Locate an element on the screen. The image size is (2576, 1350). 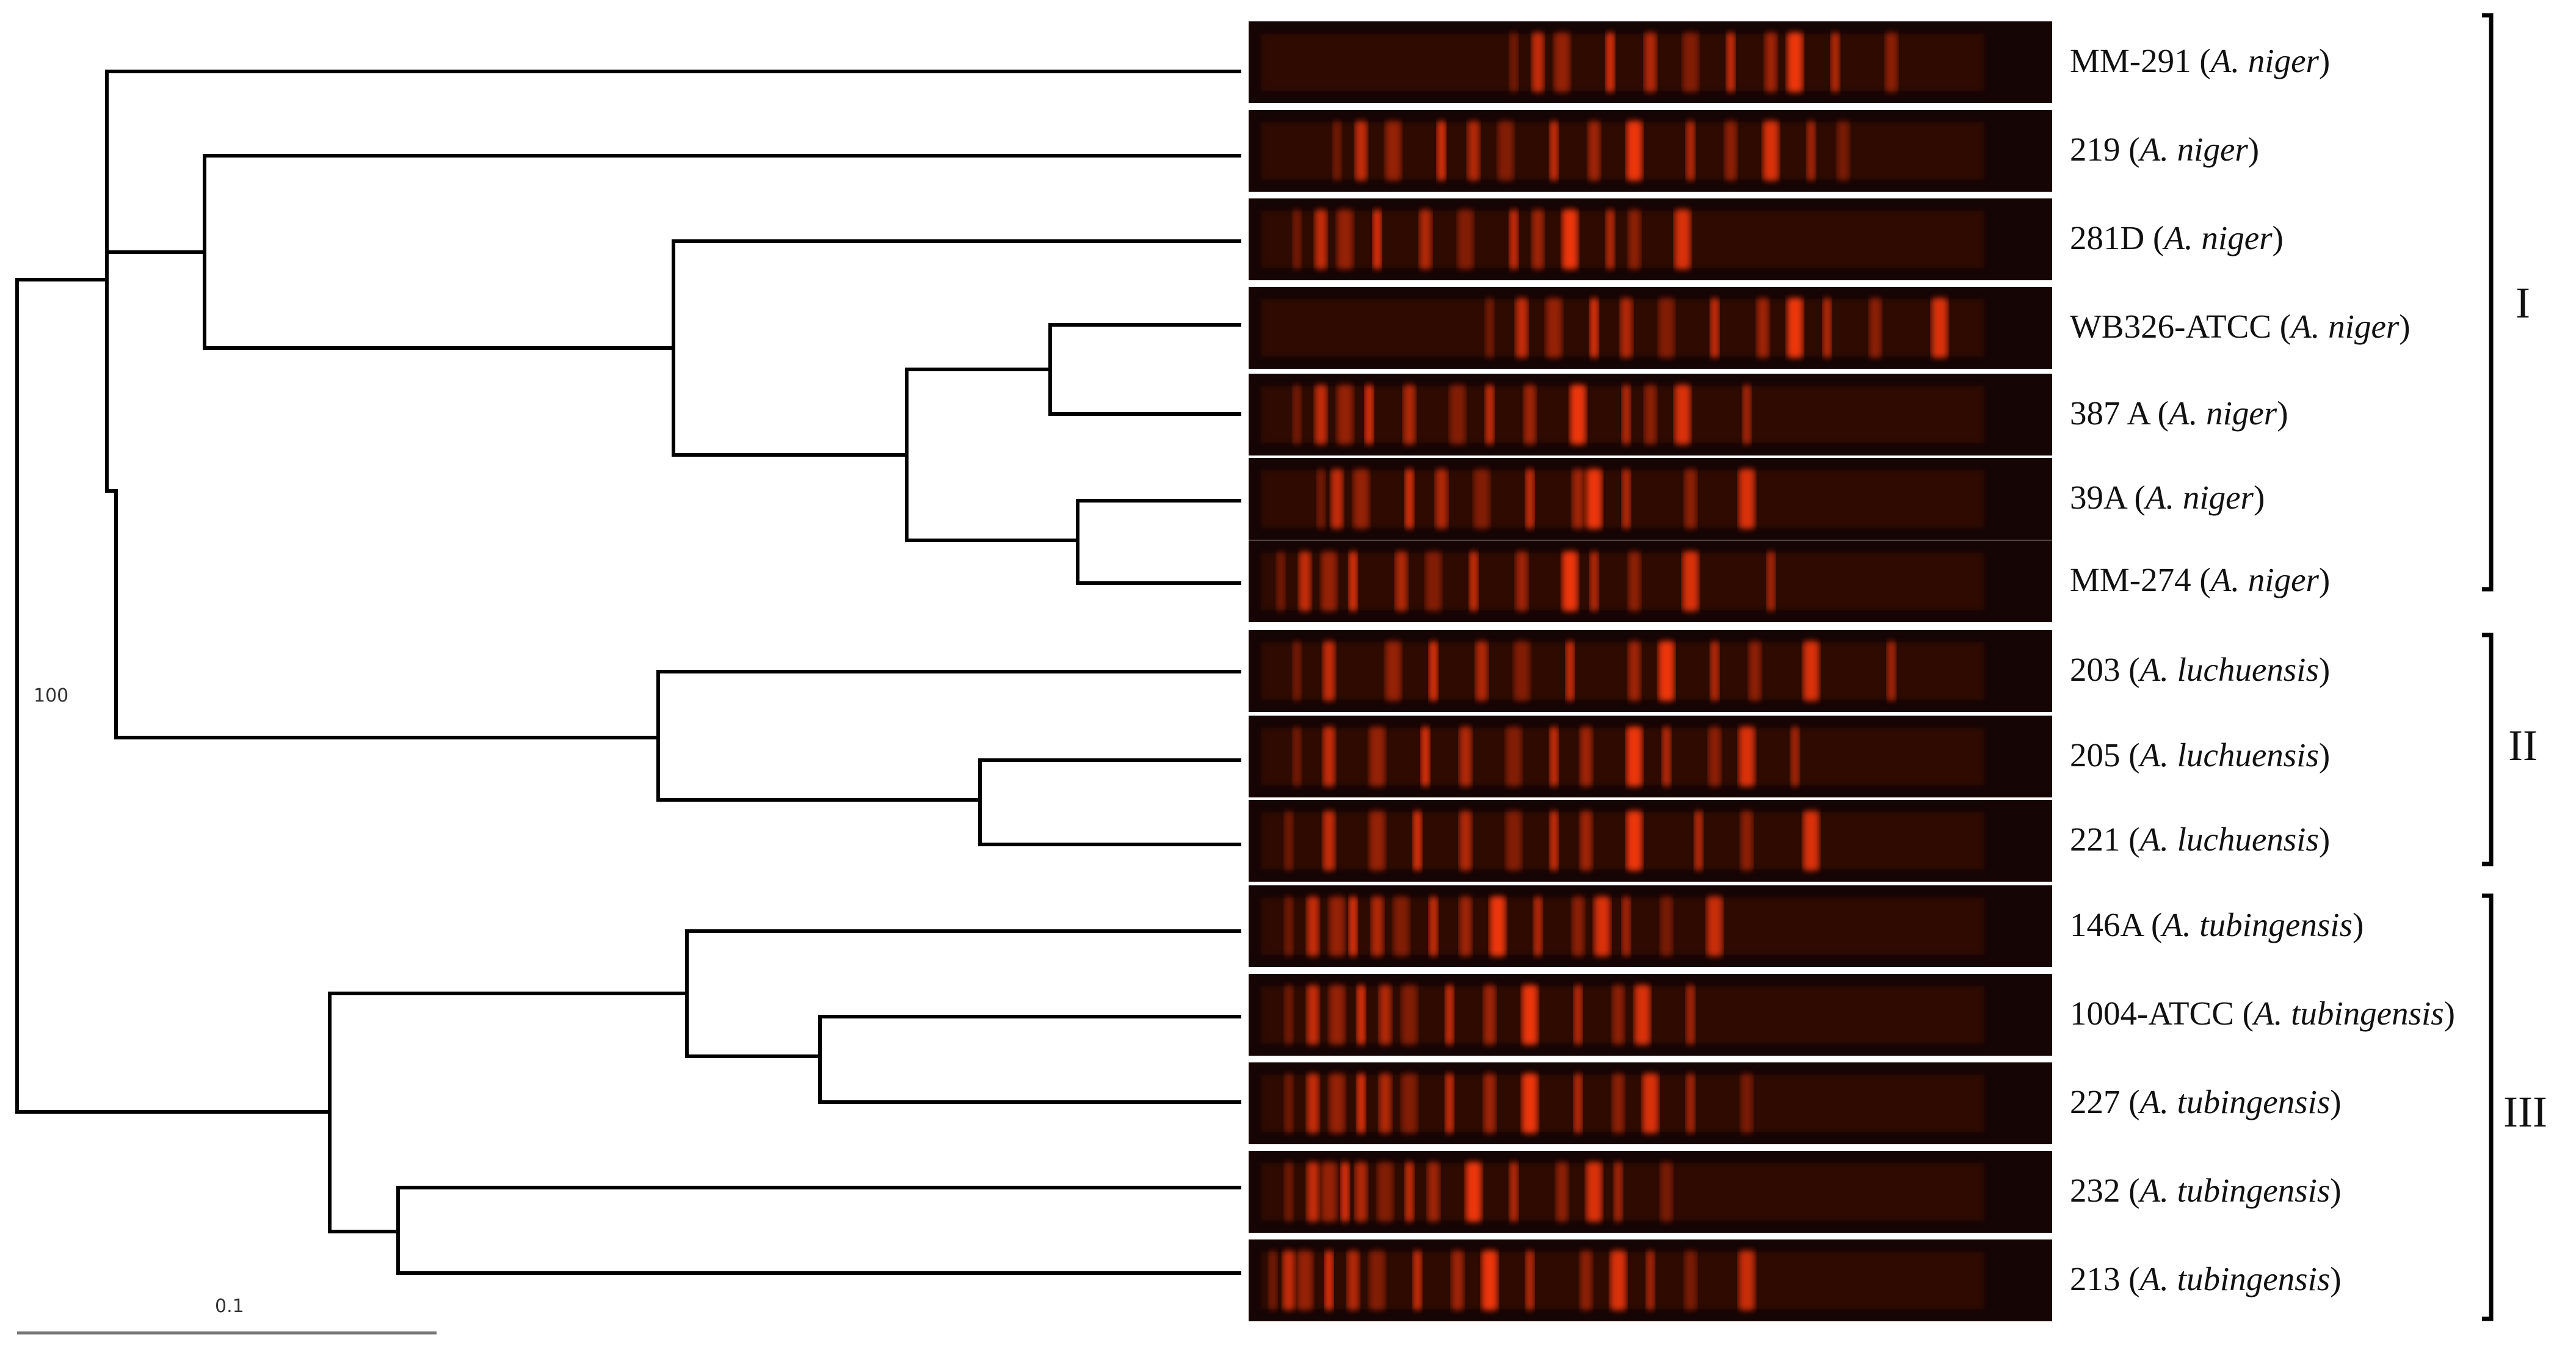
clade-bracket-i is located at coordinates (2488, 302).